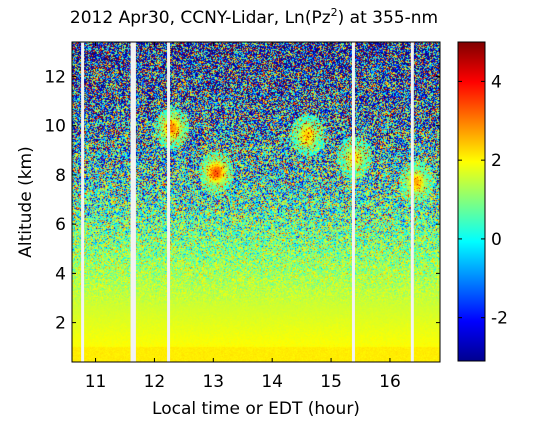  Describe the element at coordinates (256, 409) in the screenshot. I see `x-axis-label: Local time or EDT (hour)` at that location.